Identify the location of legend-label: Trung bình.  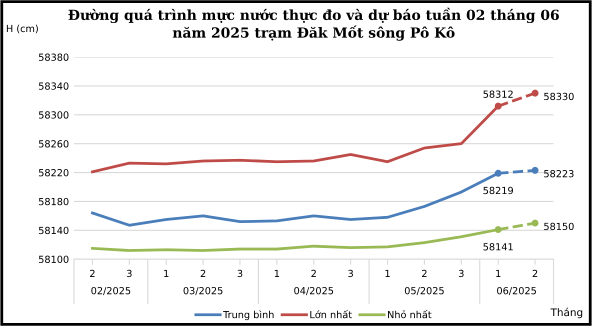
(248, 315).